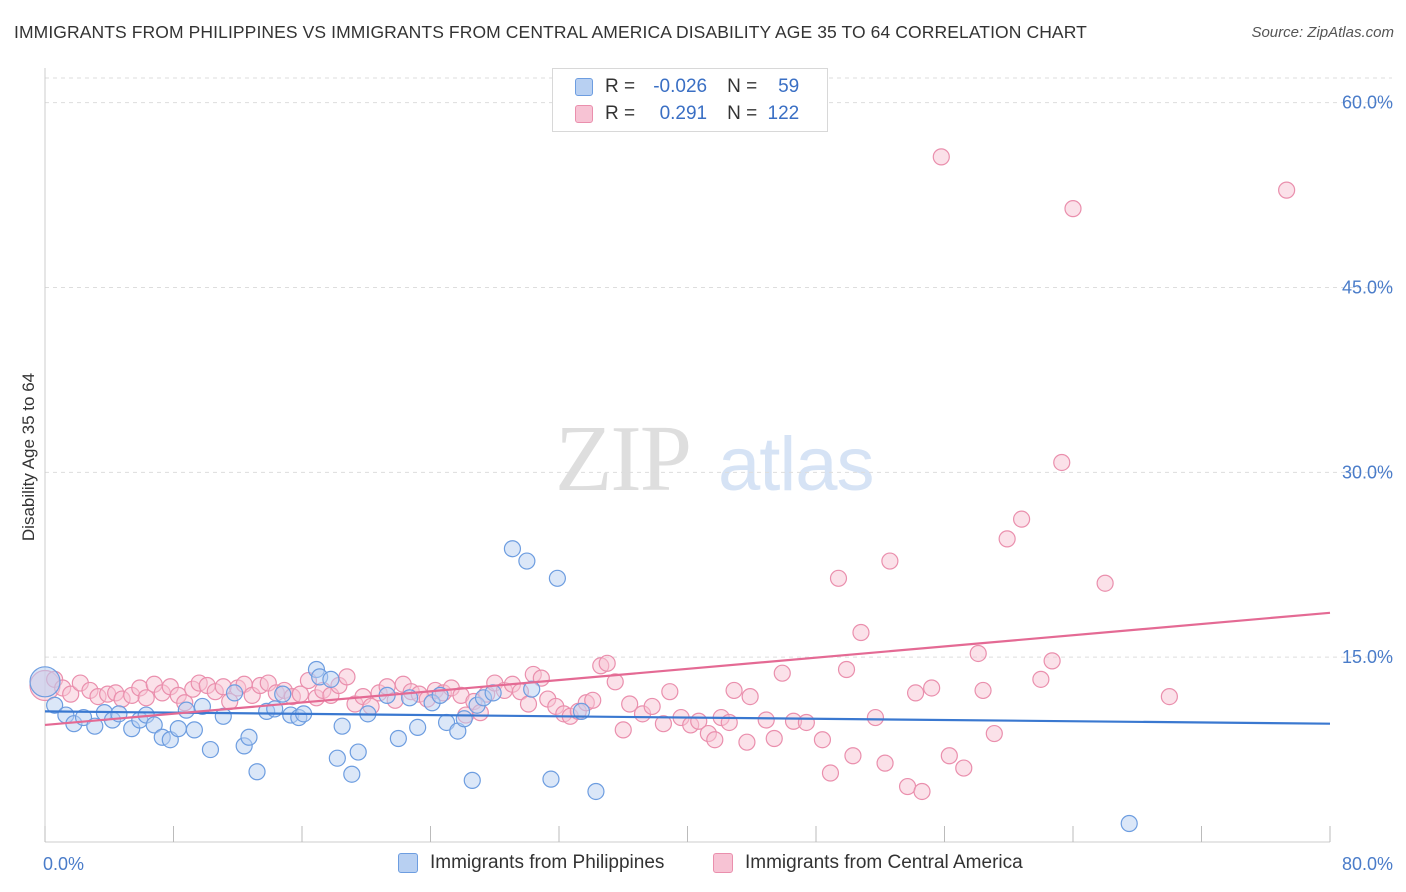 This screenshot has height=892, width=1406. I want to click on trend-line-central-america, so click(687, 669).